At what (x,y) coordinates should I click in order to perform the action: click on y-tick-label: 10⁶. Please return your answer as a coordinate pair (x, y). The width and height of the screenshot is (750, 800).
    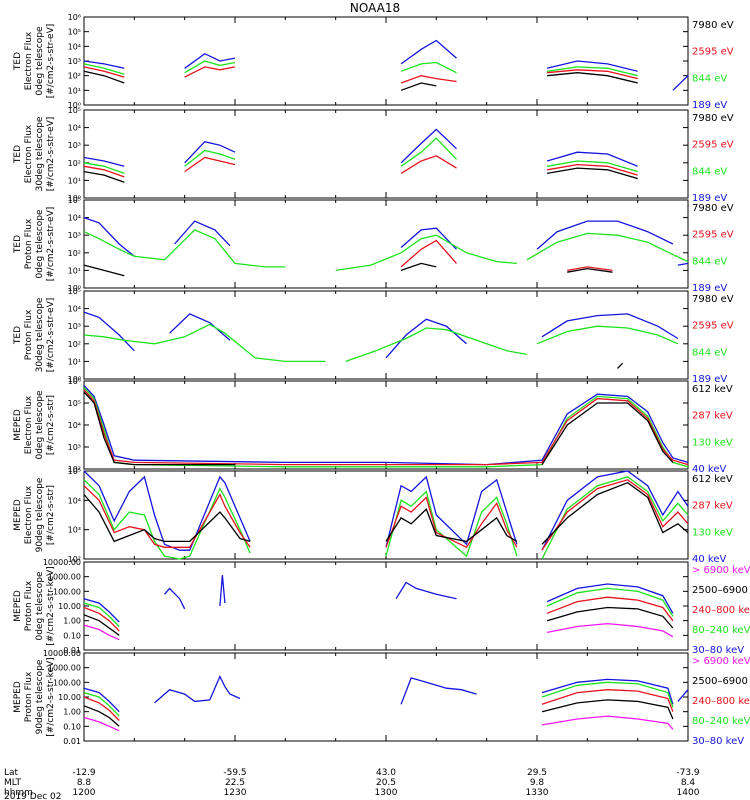
    Looking at the image, I should click on (74, 381).